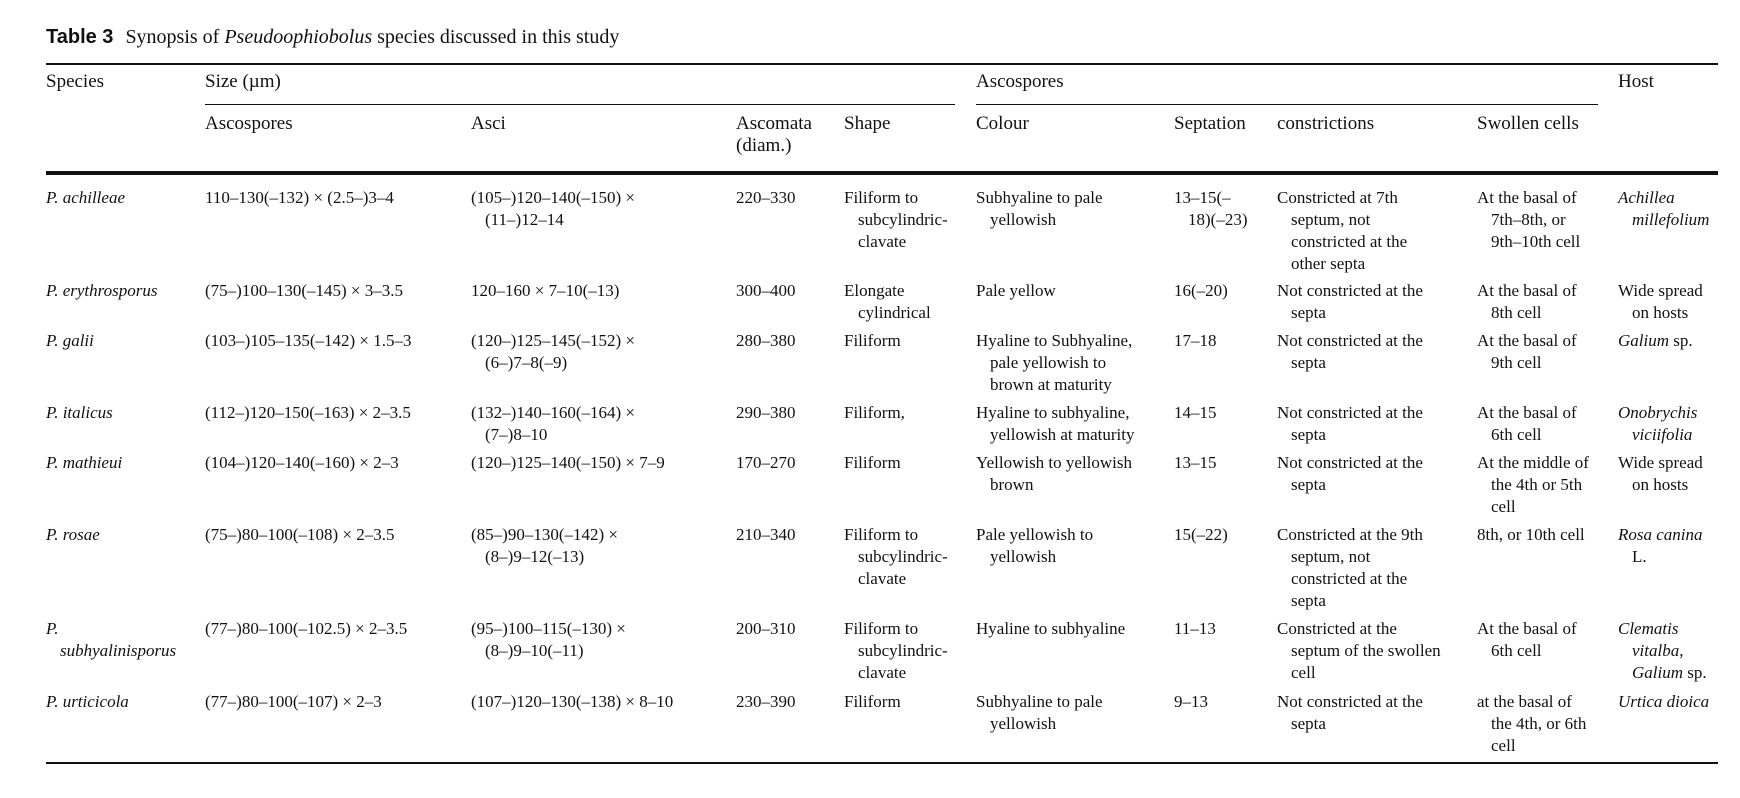  I want to click on cell-species-line: subhyalinisporus, so click(118, 650).